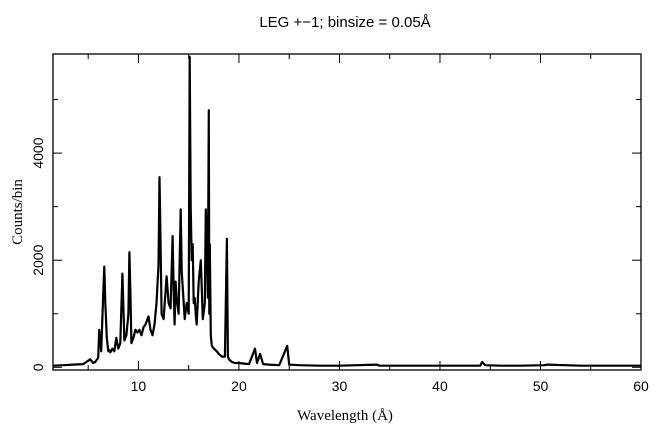  I want to click on x-axis-label: Wavelength (Å), so click(345, 416).